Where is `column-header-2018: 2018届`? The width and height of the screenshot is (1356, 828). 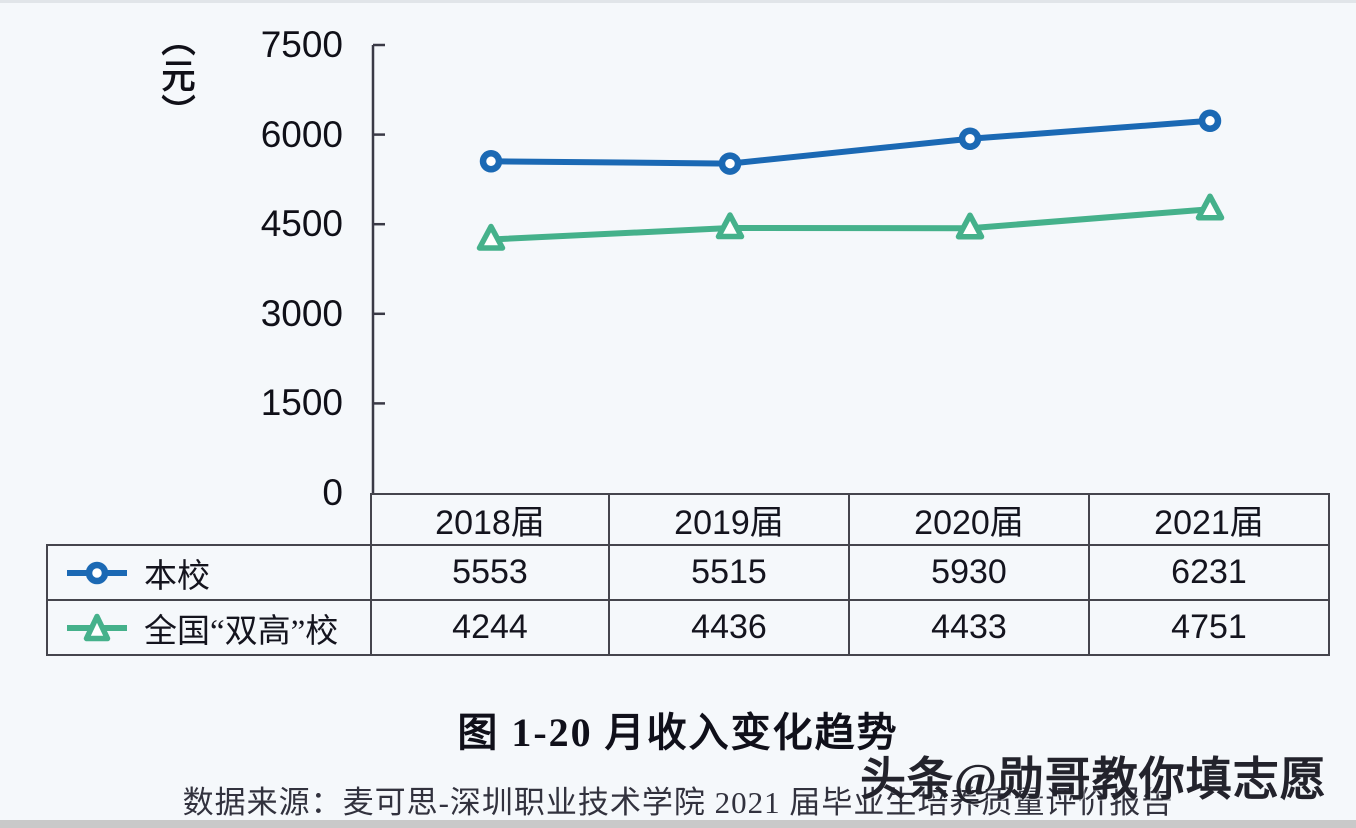
column-header-2018: 2018届 is located at coordinates (491, 519).